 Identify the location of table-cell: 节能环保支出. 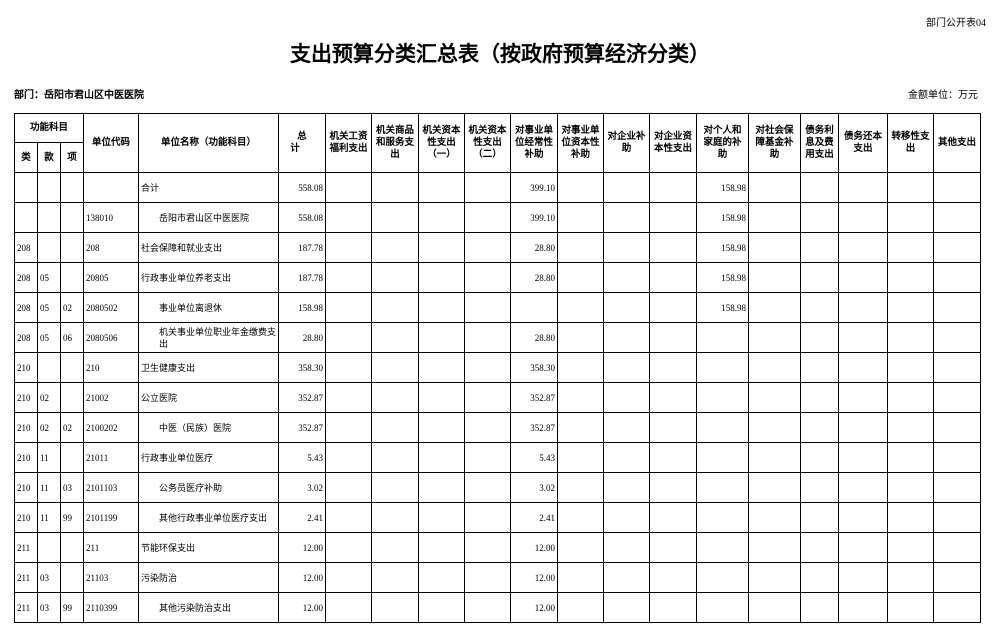
(209, 547).